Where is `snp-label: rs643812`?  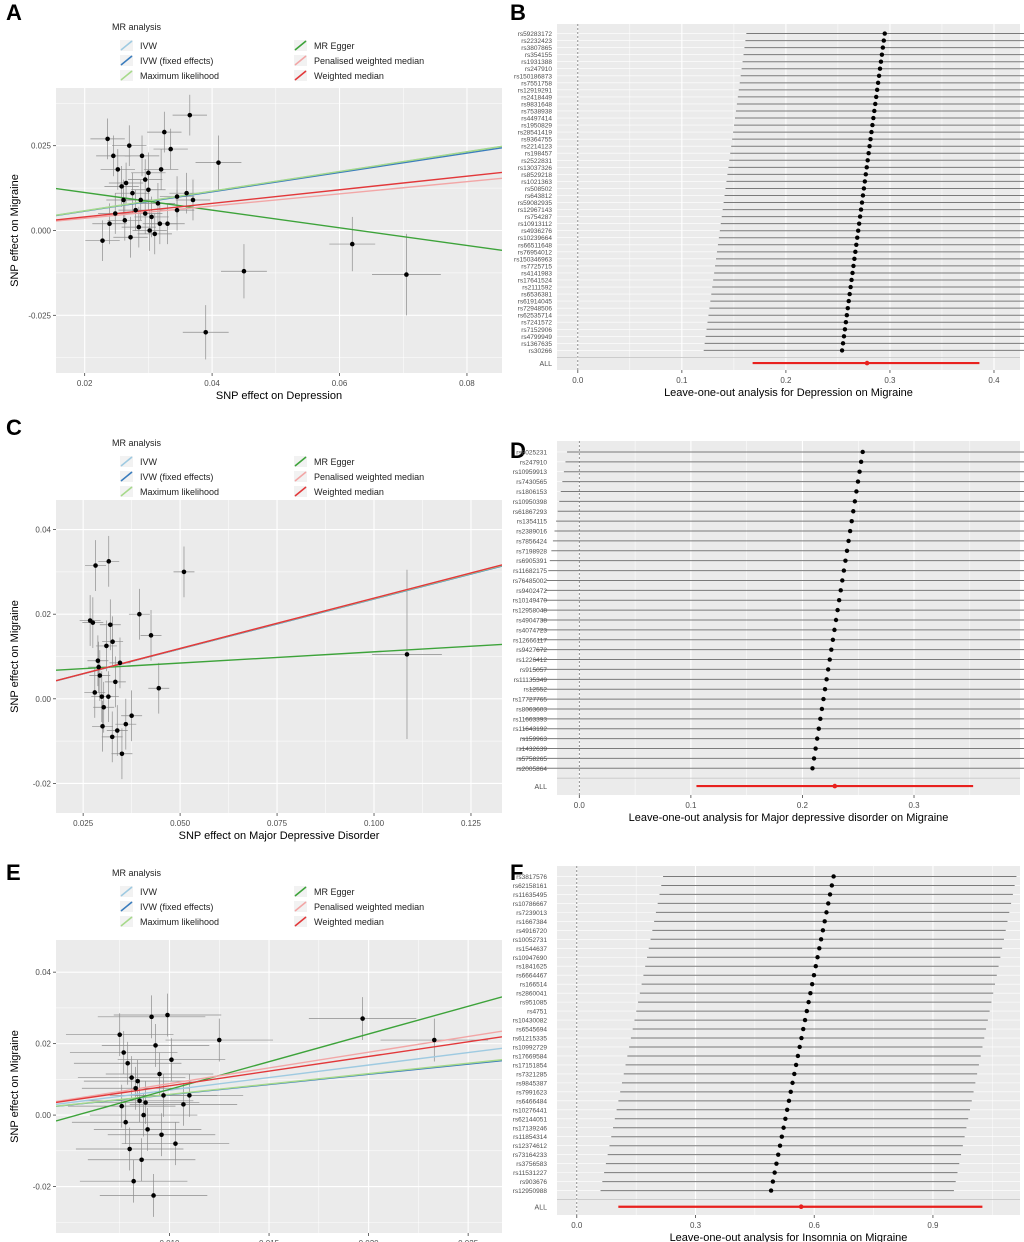 snp-label: rs643812 is located at coordinates (538, 196).